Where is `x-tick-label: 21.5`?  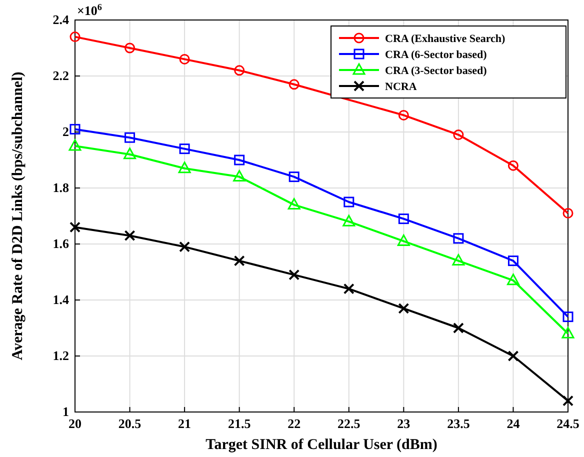 x-tick-label: 21.5 is located at coordinates (240, 423).